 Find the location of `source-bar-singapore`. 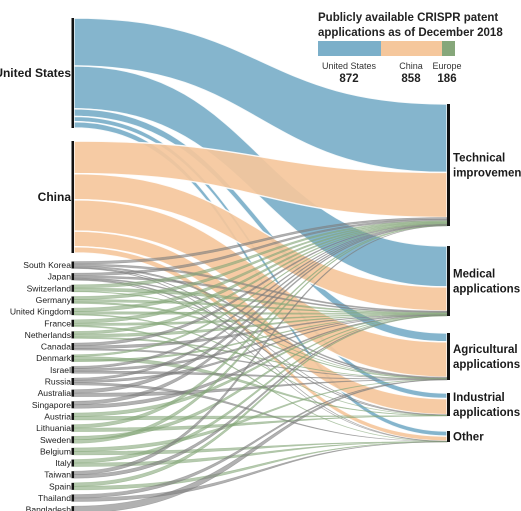

source-bar-singapore is located at coordinates (72, 405).